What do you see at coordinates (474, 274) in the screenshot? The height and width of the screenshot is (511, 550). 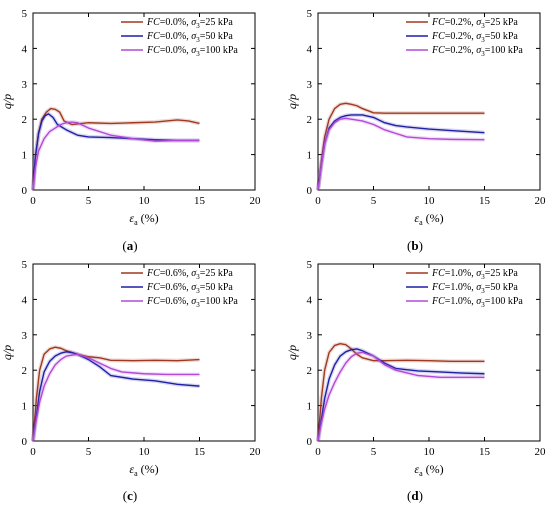 I see `legend-entry-1: FC=1.0%, σ3=25 kPa` at bounding box center [474, 274].